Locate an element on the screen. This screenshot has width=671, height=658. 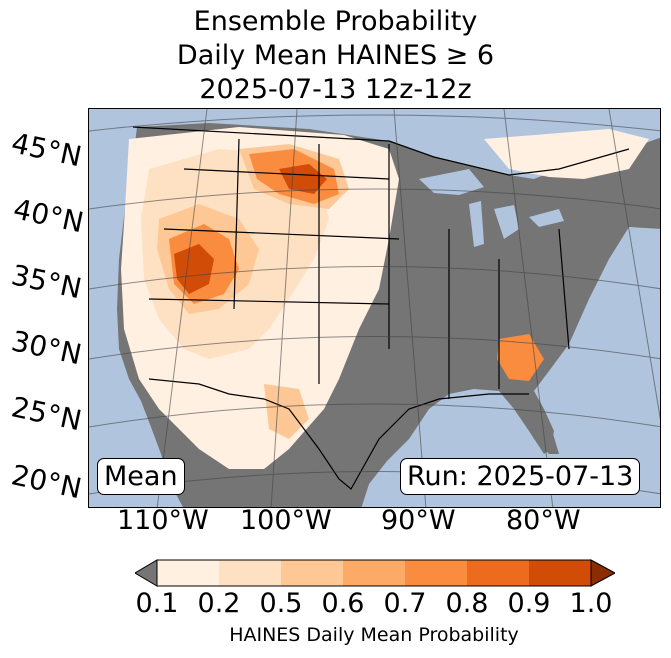
colorbar-tick-0.8: 0.8 is located at coordinates (467, 603).